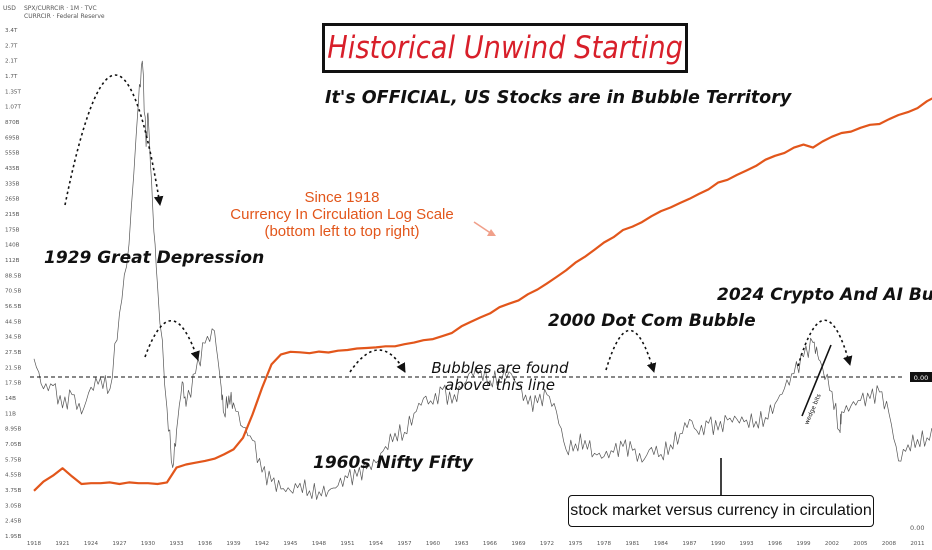 The height and width of the screenshot is (550, 932). I want to click on bubble-arc-2000, so click(631, 351).